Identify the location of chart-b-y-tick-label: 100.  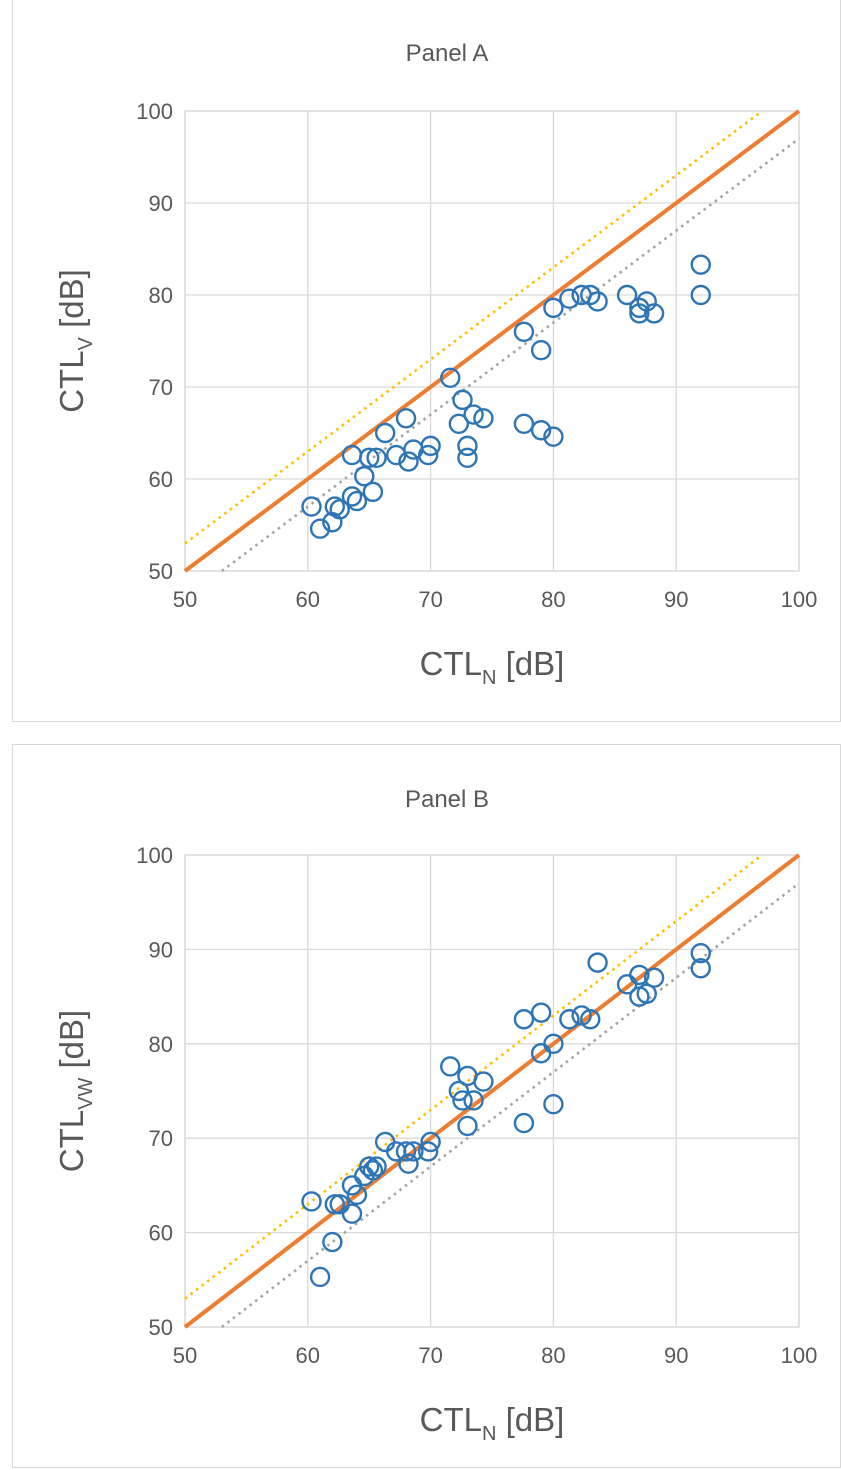
(154, 855).